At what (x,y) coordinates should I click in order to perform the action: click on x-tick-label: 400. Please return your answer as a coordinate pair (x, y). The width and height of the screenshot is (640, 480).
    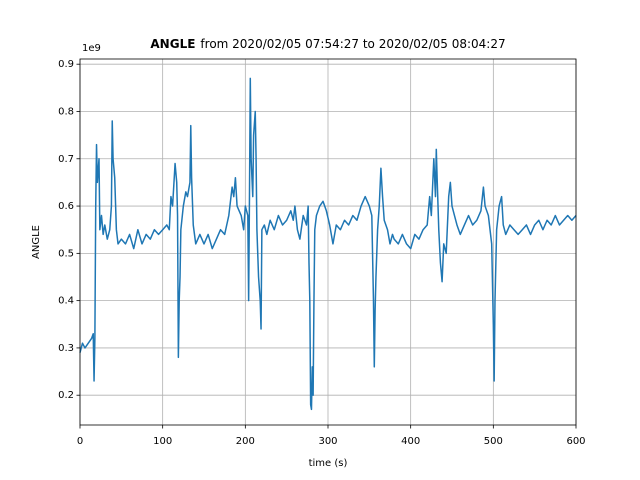
    Looking at the image, I should click on (410, 441).